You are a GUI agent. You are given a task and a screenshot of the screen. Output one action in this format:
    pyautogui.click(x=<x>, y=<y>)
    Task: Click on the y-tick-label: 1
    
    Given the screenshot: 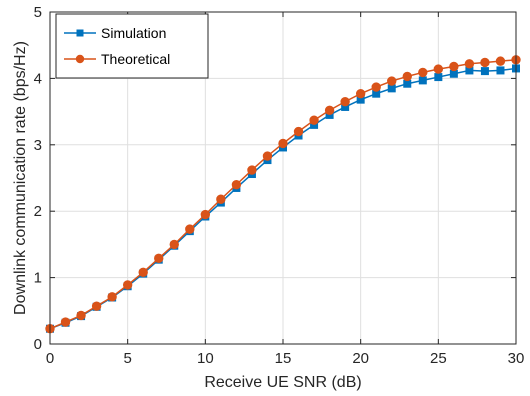 What is the action you would take?
    pyautogui.click(x=38, y=278)
    